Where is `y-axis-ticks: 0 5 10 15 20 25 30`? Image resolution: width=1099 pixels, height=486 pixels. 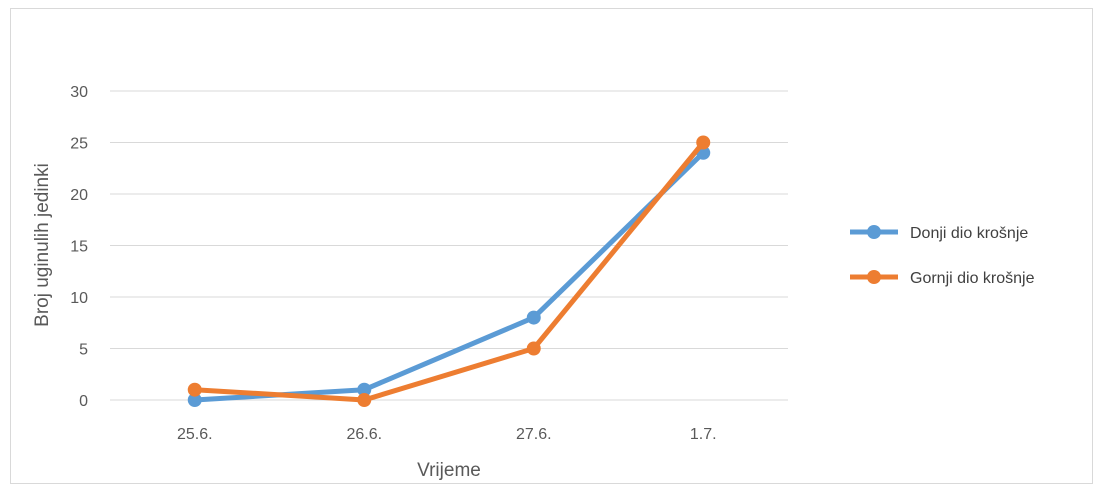
y-axis-ticks: 0 5 10 15 20 25 30 is located at coordinates (79, 247).